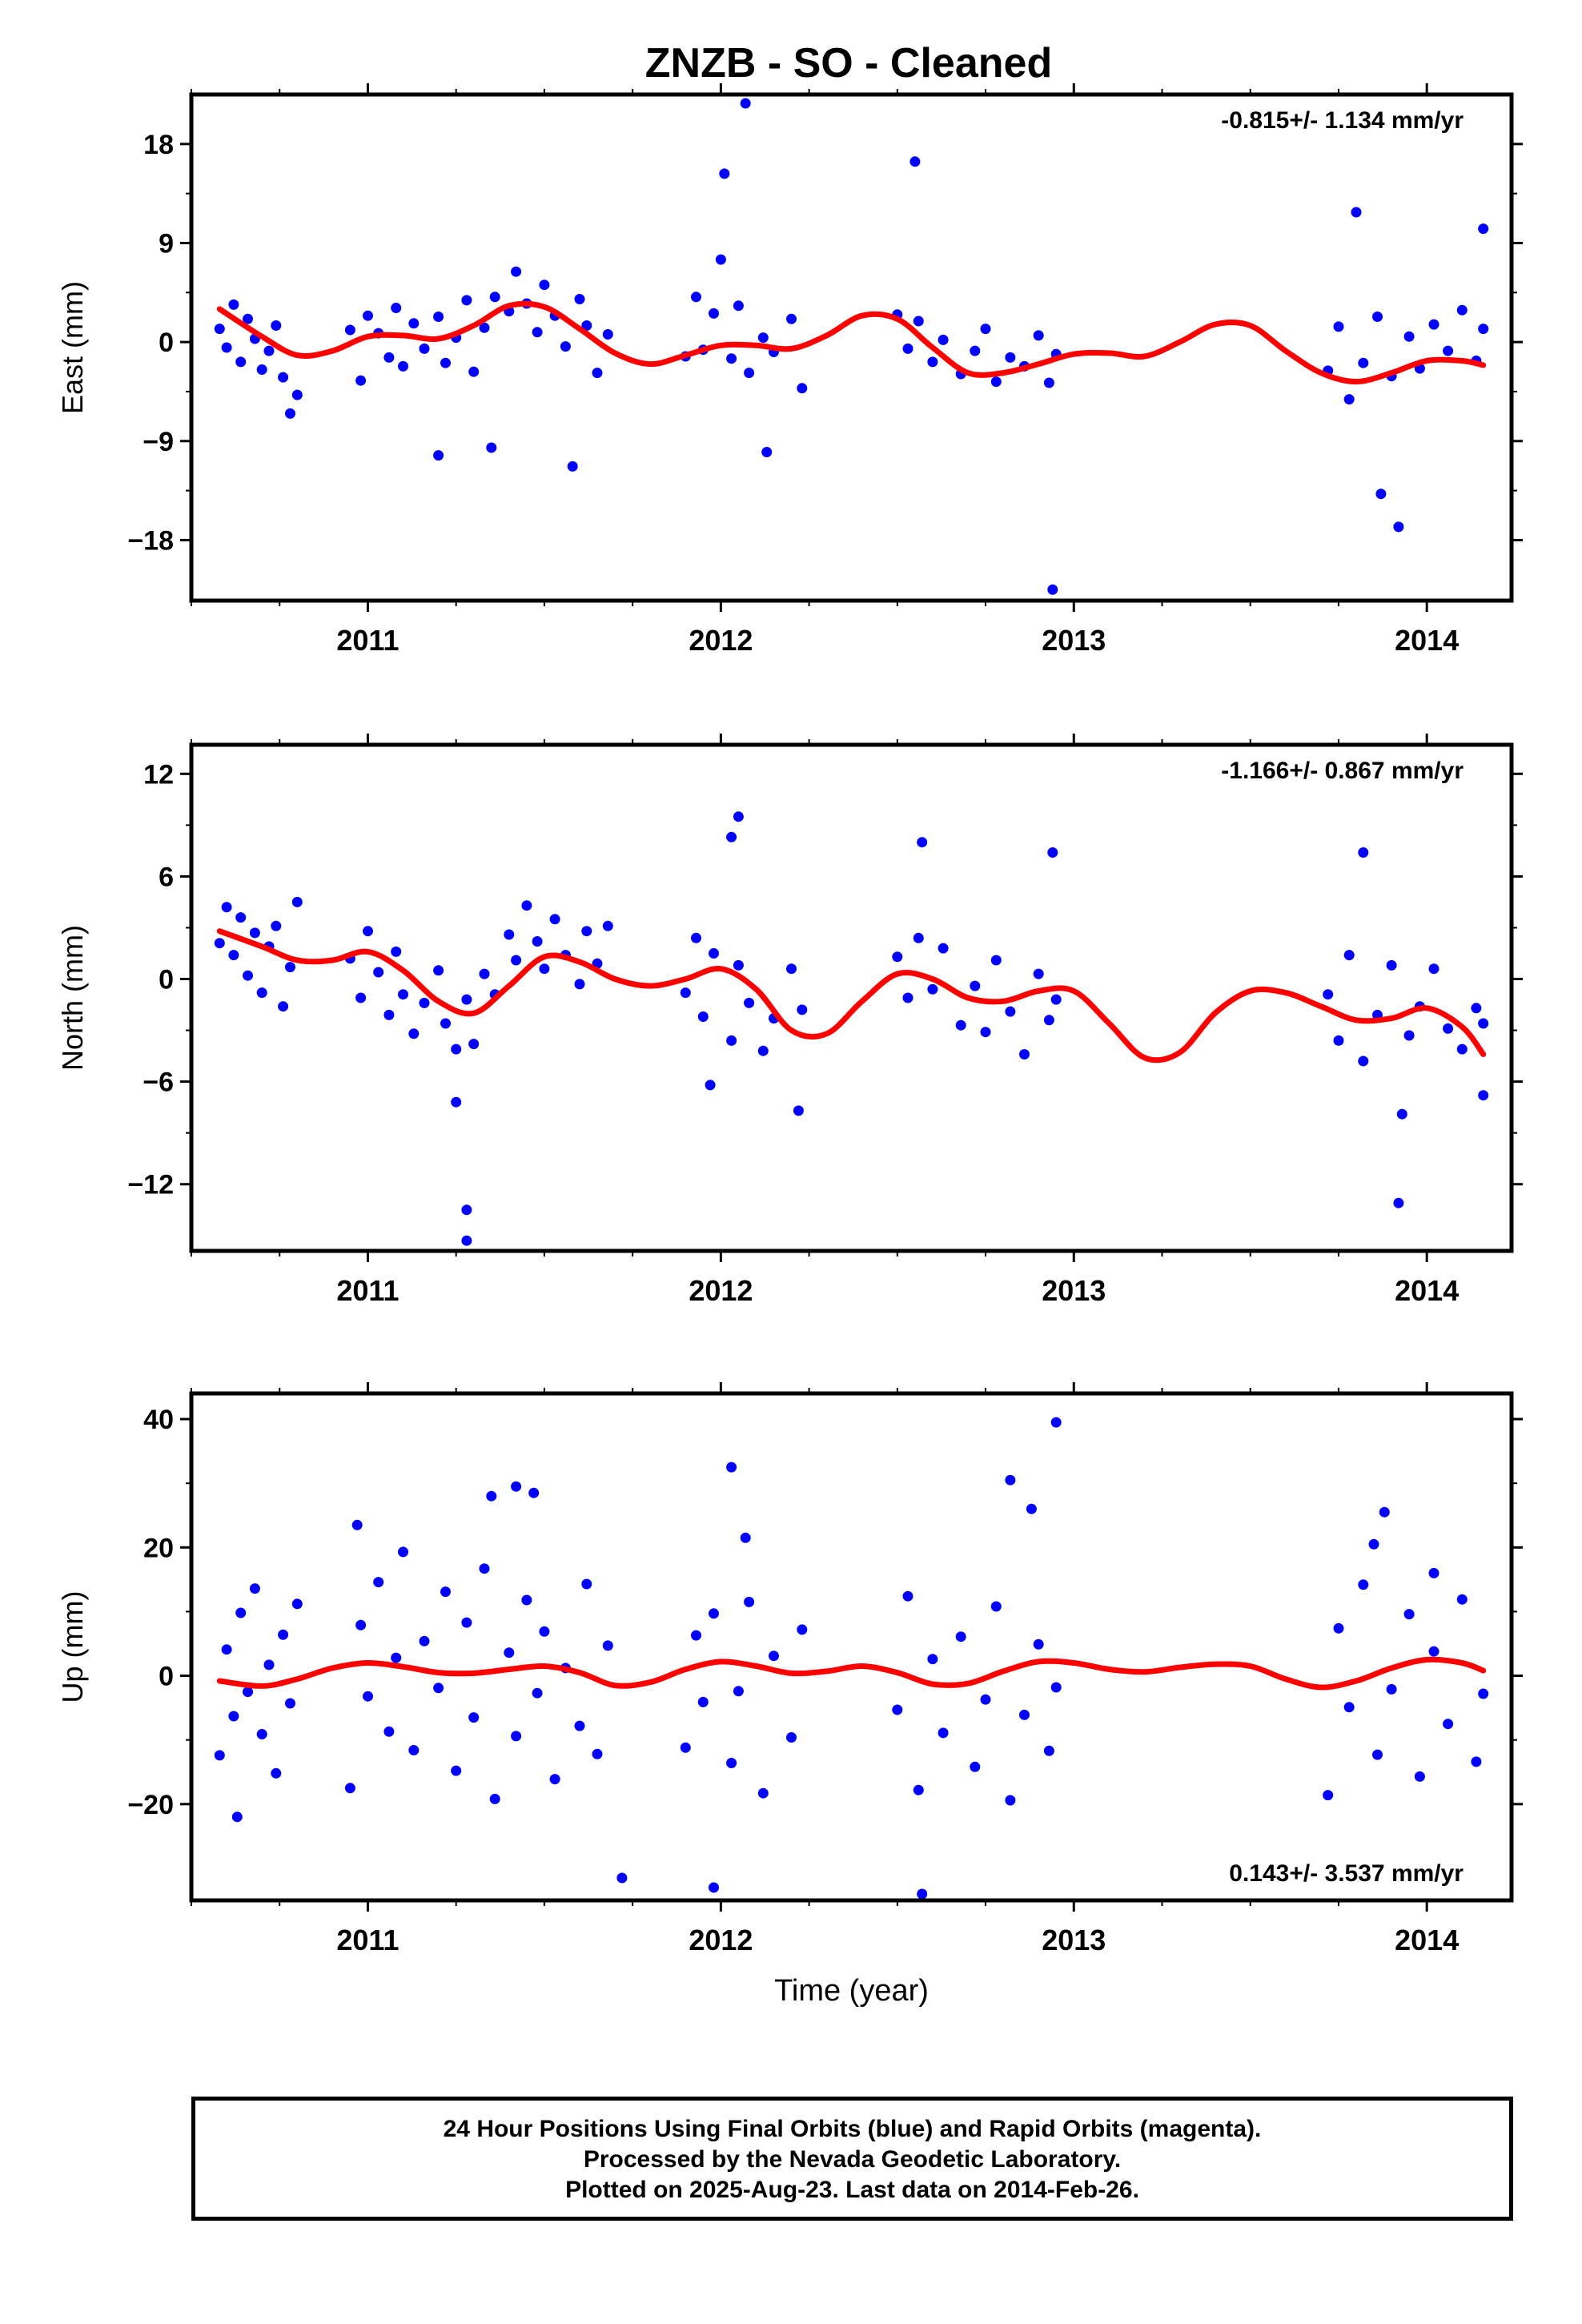  What do you see at coordinates (151, 540) in the screenshot?
I see `y-tick-label: −18` at bounding box center [151, 540].